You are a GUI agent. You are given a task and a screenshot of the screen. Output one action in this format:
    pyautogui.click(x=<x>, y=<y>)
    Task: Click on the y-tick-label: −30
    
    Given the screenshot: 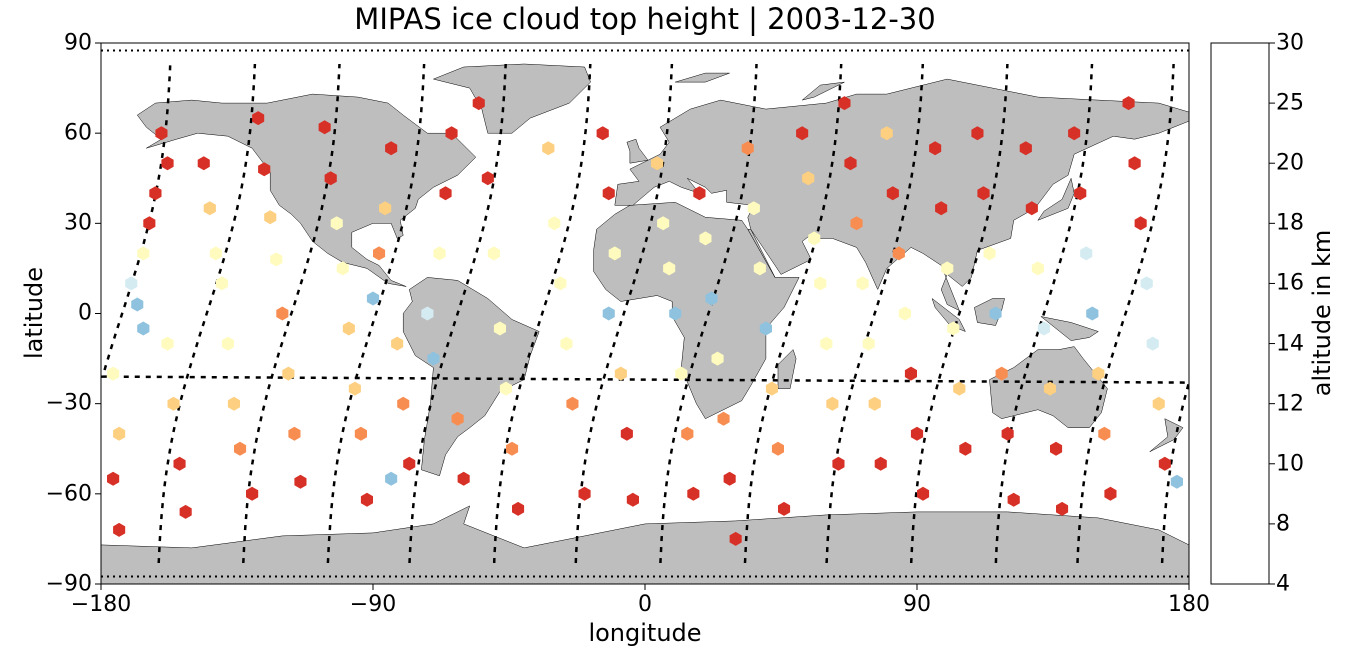 What is the action you would take?
    pyautogui.click(x=68, y=403)
    